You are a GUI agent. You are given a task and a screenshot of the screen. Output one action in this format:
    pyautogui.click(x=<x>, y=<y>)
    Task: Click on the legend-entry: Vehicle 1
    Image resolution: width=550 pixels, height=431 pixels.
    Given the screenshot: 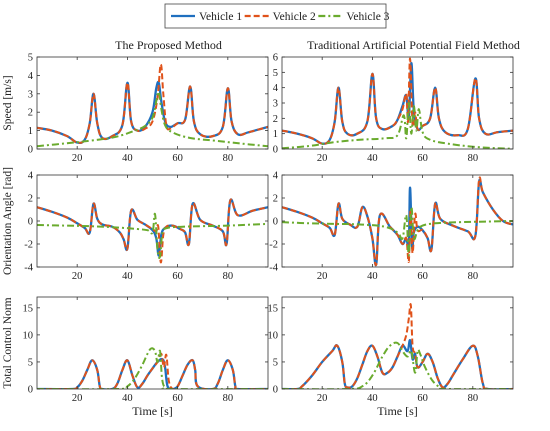 What is the action you would take?
    pyautogui.click(x=220, y=17)
    